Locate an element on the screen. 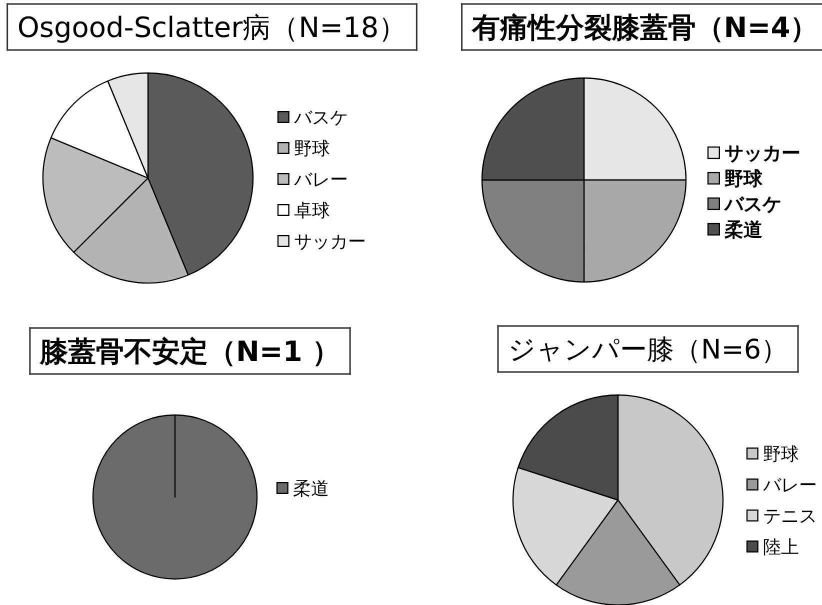 The width and height of the screenshot is (822, 605). title: 有痛性分裂膝蓋骨（N=4） is located at coordinates (645, 27).